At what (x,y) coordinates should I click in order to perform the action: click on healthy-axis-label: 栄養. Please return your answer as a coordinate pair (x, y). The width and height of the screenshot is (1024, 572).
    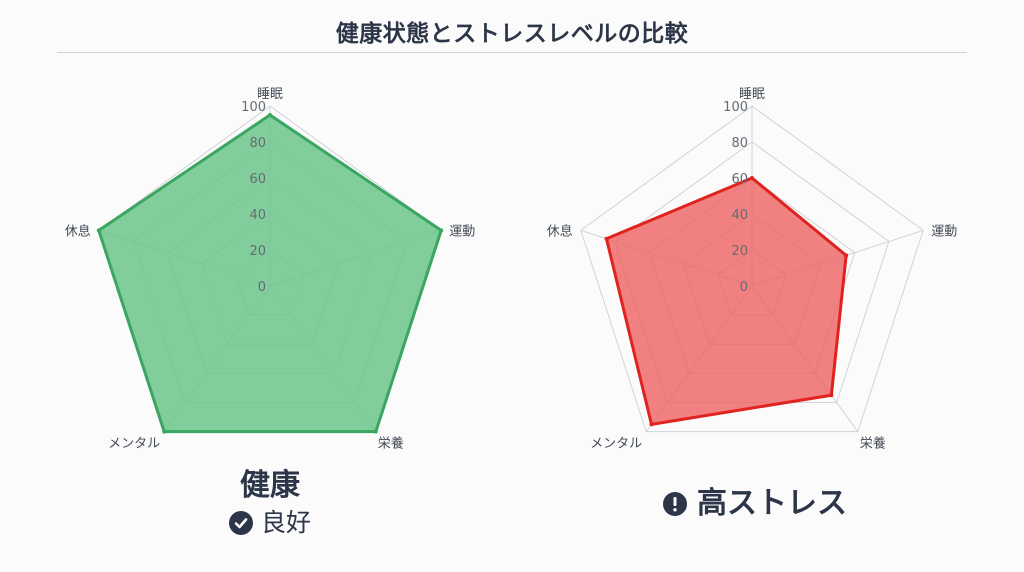
    Looking at the image, I should click on (391, 444).